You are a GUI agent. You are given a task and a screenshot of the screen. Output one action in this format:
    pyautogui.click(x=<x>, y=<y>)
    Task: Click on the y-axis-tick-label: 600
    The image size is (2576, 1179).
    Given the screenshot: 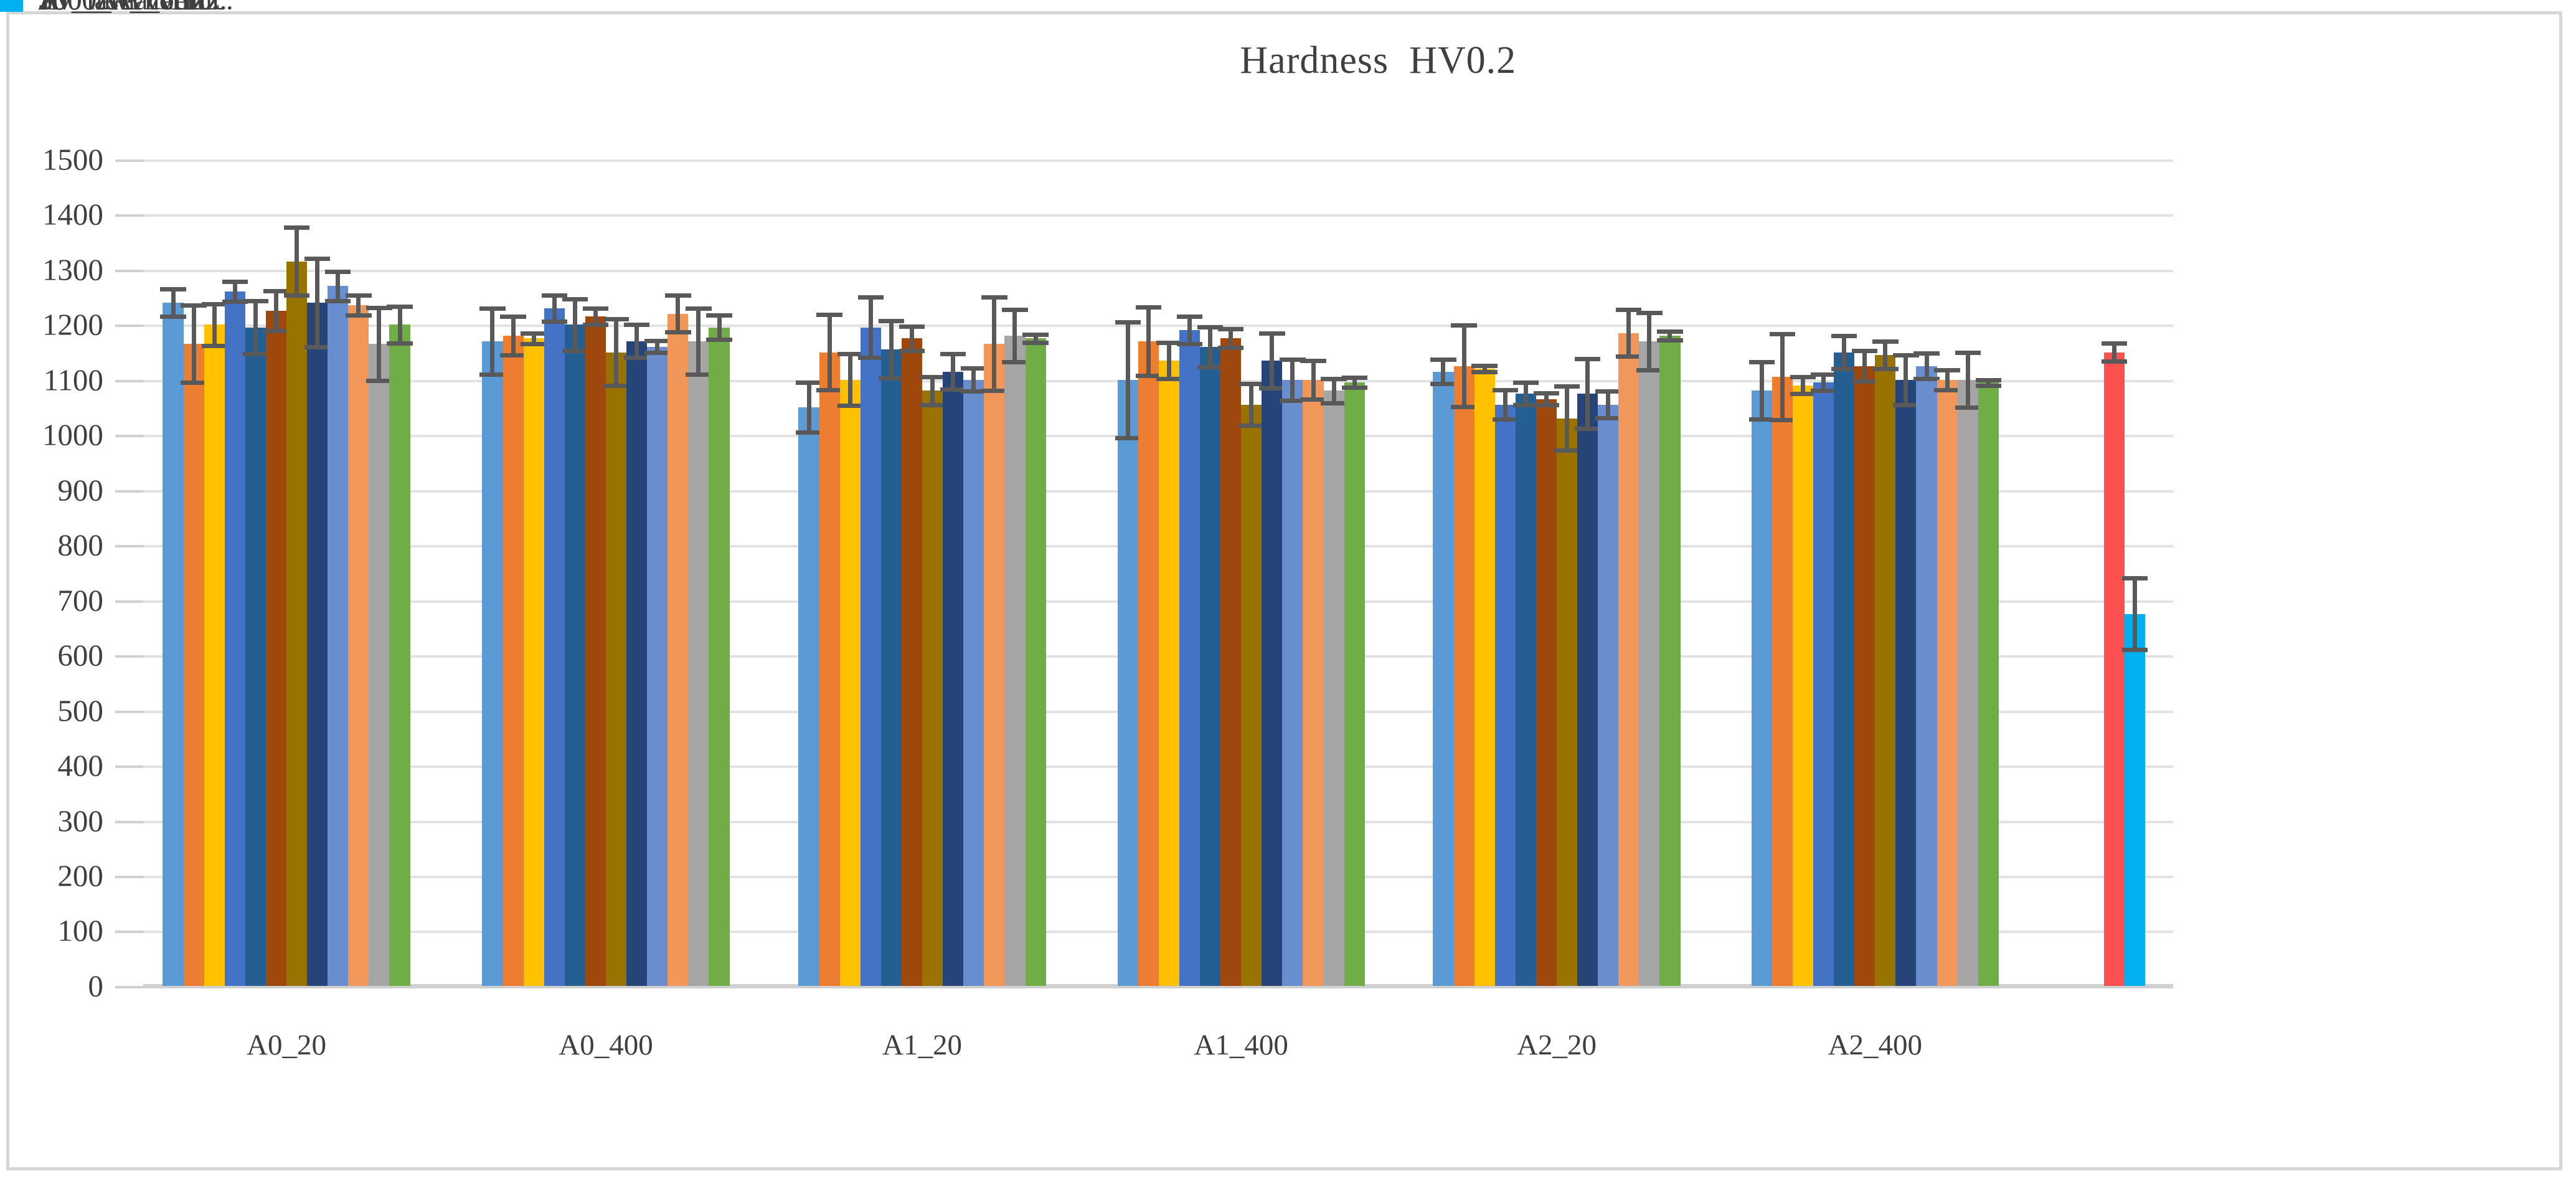 What is the action you would take?
    pyautogui.click(x=80, y=655)
    